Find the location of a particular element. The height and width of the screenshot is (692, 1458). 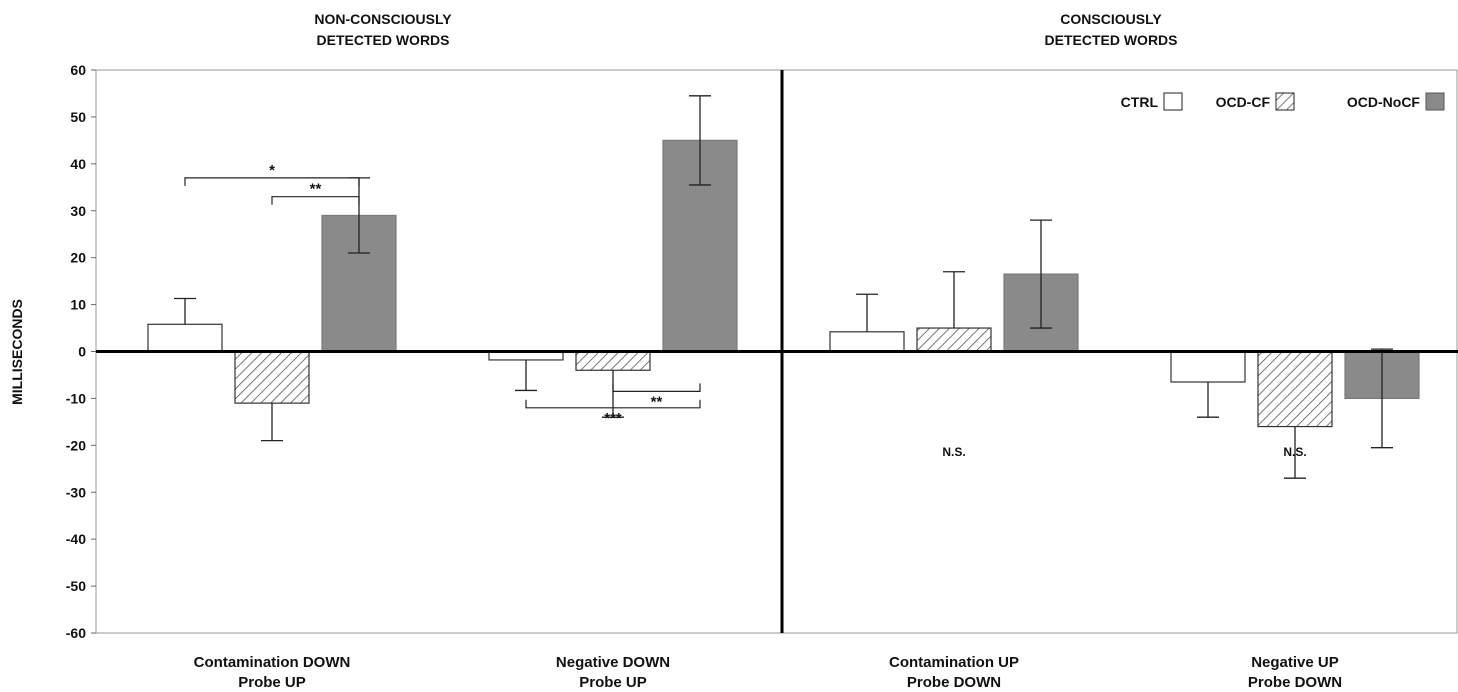

x-category-label: Negative UP is located at coordinates (1295, 662).